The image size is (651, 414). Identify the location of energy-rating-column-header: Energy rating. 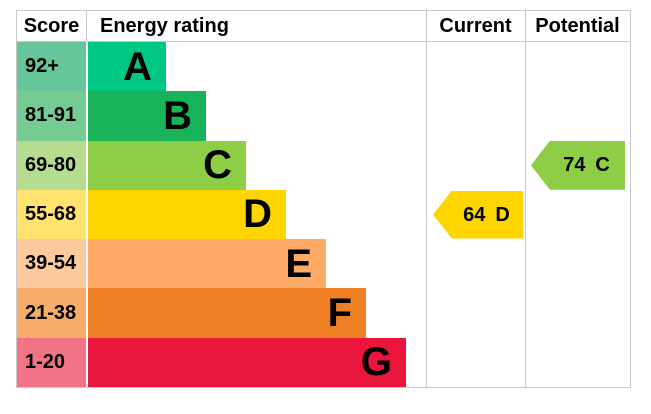
(164, 26).